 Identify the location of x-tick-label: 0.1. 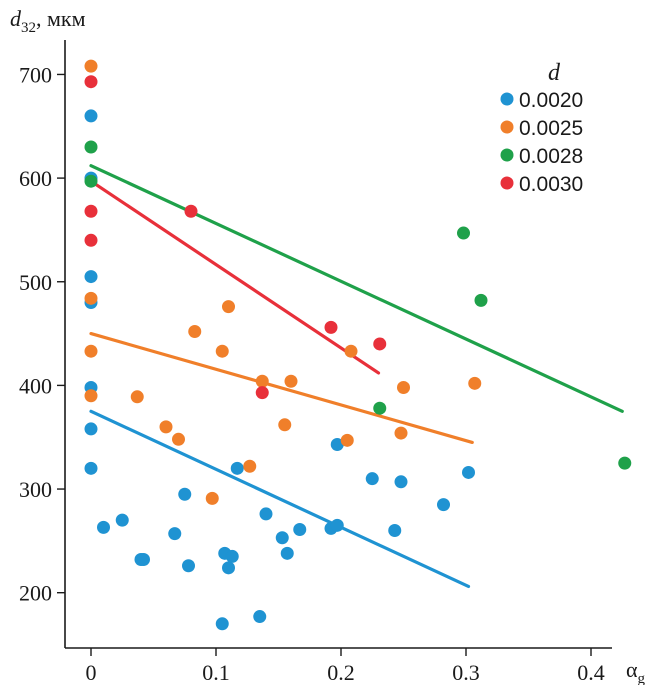
(216, 672).